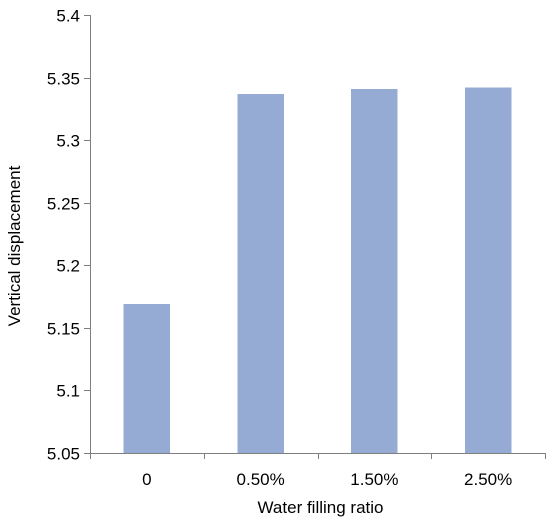 The width and height of the screenshot is (550, 521). Describe the element at coordinates (14, 245) in the screenshot. I see `y-axis-title: Vertical displacement` at that location.